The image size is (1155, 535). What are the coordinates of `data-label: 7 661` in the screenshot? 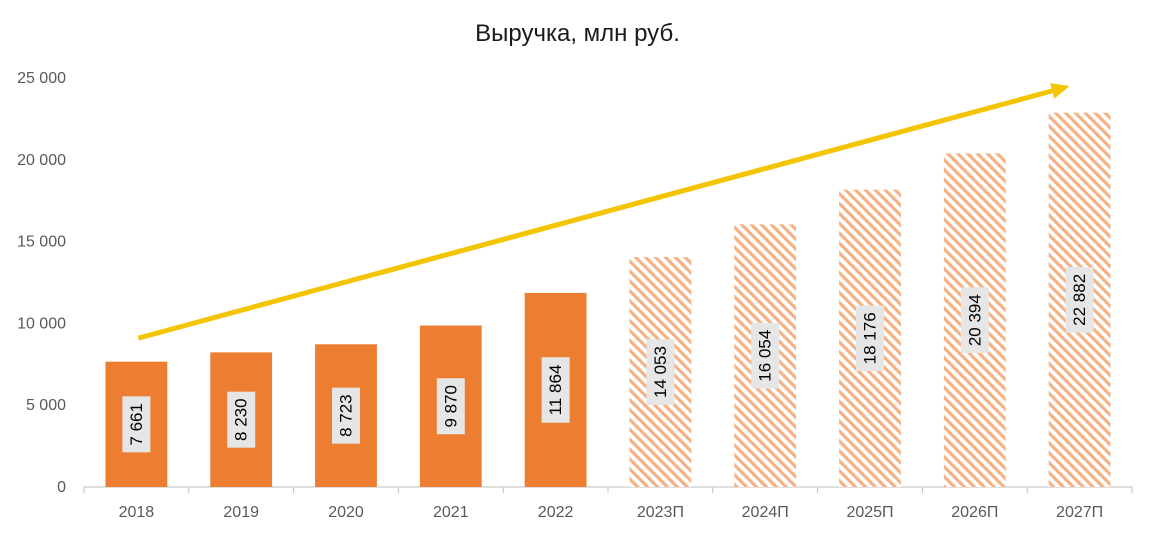 It's located at (136, 424).